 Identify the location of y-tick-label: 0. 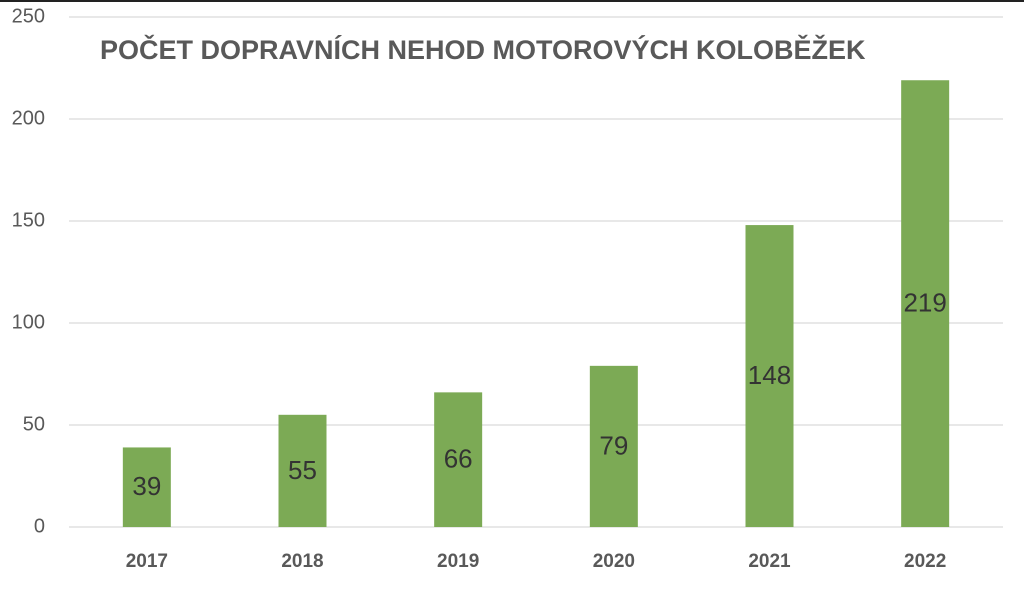
(39, 526).